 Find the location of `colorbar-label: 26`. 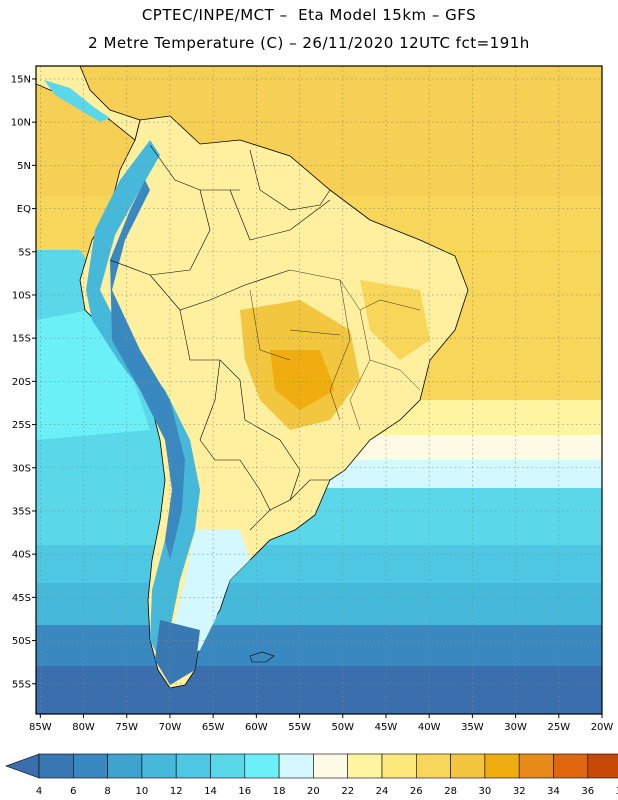

colorbar-label: 26 is located at coordinates (416, 791).